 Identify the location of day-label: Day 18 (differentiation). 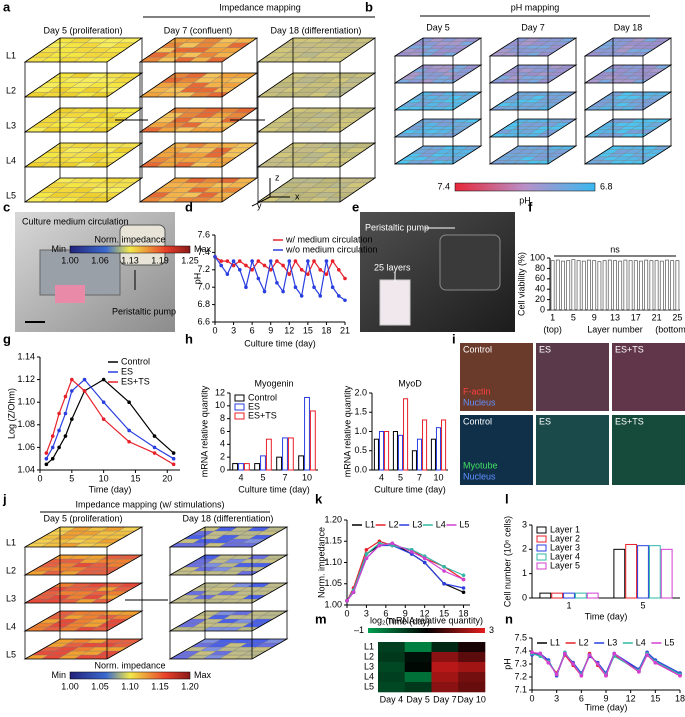
(228, 518).